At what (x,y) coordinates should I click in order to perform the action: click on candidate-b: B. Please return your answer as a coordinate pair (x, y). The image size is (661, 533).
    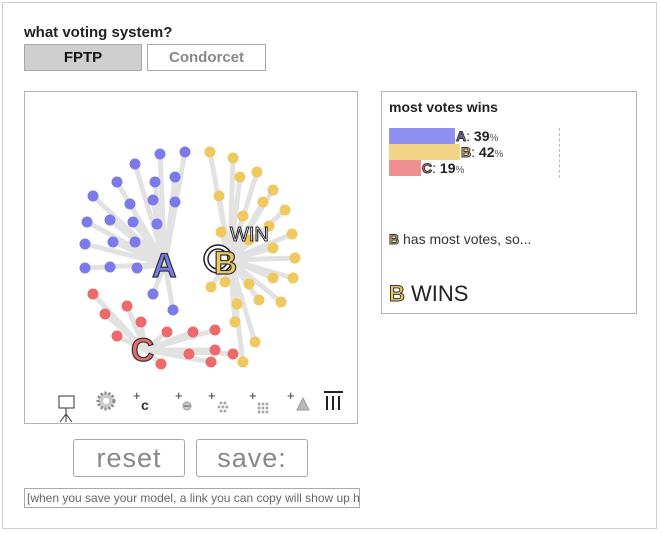
    Looking at the image, I should click on (225, 262).